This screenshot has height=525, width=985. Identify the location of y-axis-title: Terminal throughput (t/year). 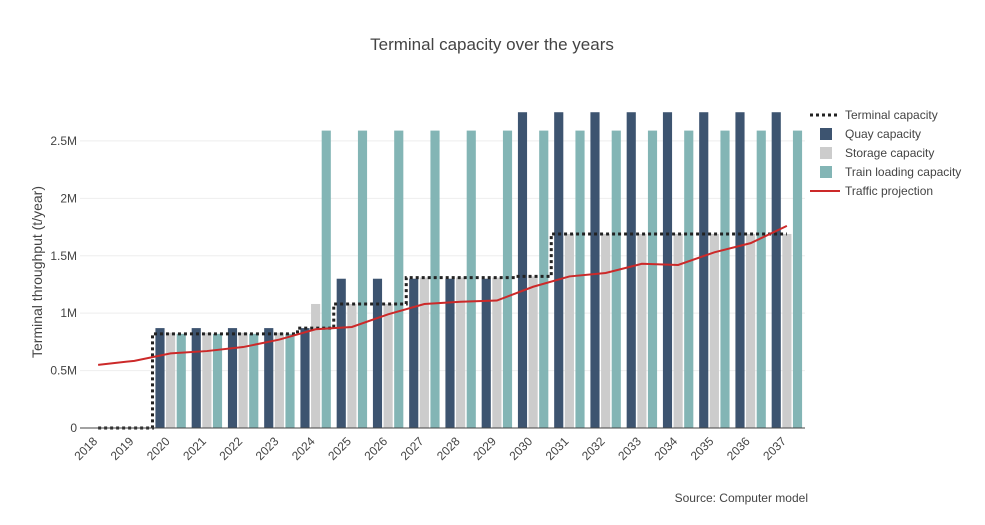
(37, 272).